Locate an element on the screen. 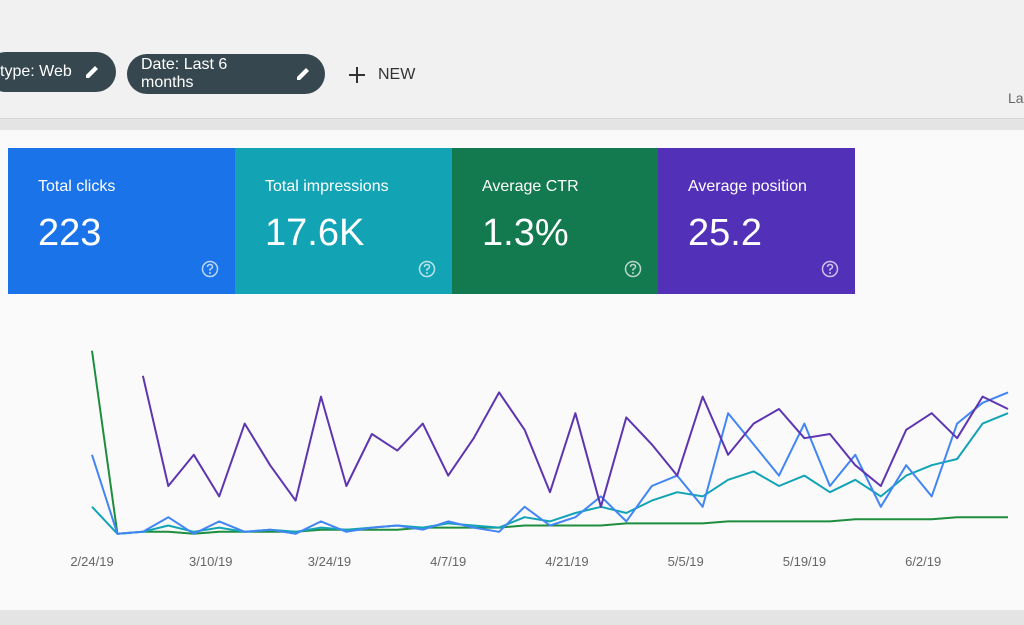 The image size is (1024, 625). metric-card: Total impressions 17.6K is located at coordinates (343, 221).